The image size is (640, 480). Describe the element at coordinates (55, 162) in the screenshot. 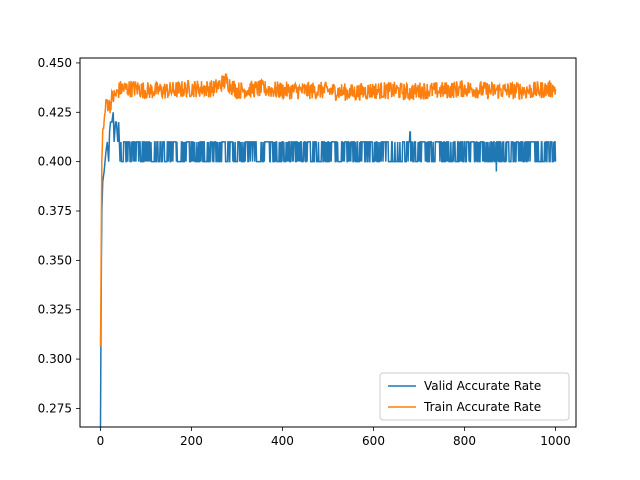

I see `y-tick-label: 0.400` at that location.